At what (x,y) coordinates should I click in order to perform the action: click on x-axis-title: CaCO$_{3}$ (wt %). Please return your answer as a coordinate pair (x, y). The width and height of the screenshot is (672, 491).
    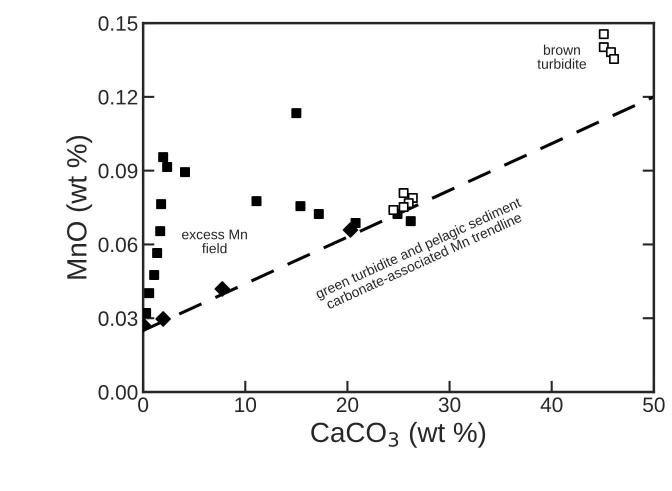
    Looking at the image, I should click on (398, 435).